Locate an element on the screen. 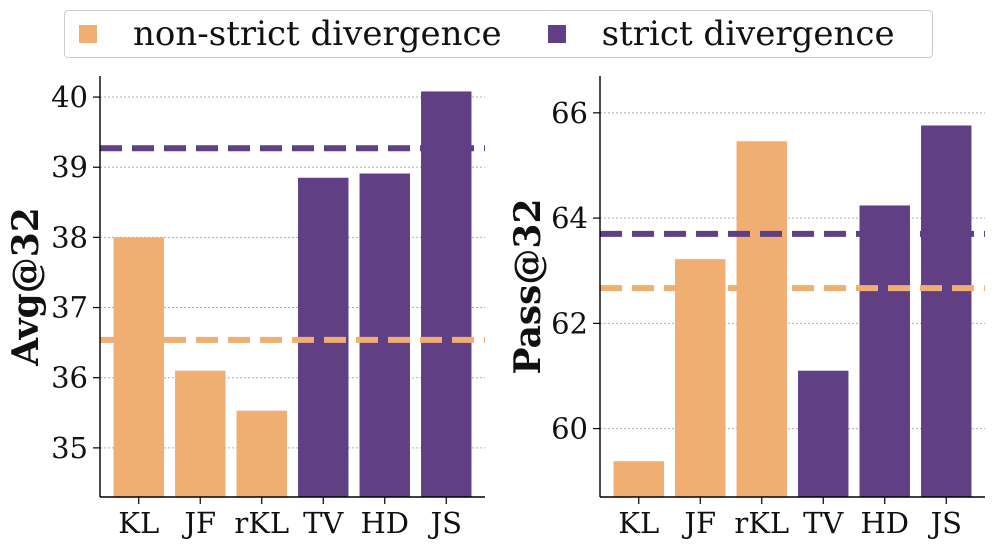  legend-item-strict: strict divergence is located at coordinates (721, 34).